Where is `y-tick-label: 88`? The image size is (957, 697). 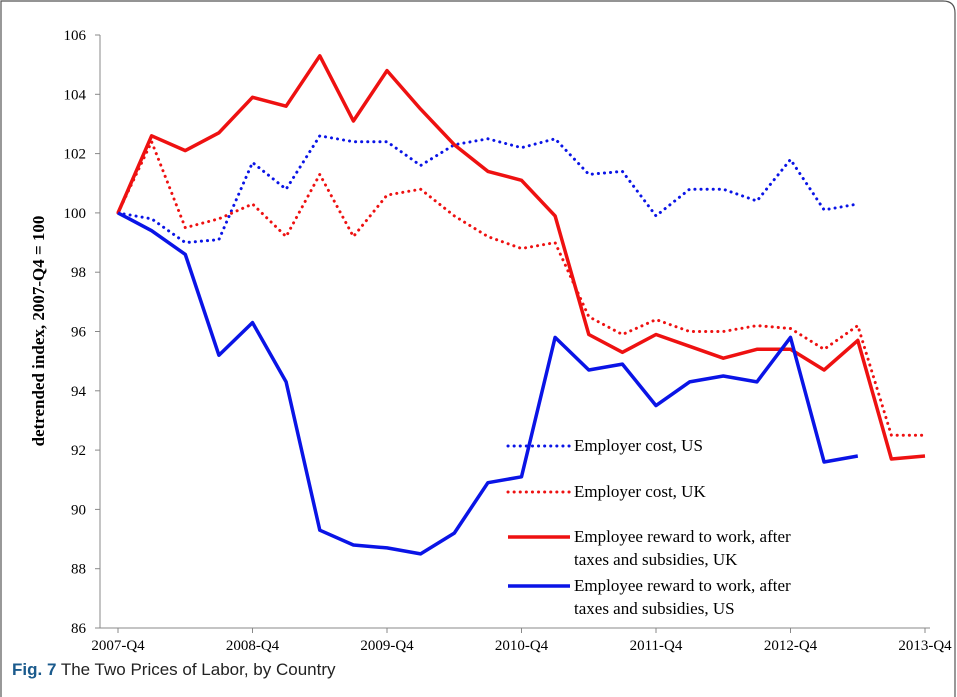 y-tick-label: 88 is located at coordinates (78, 570).